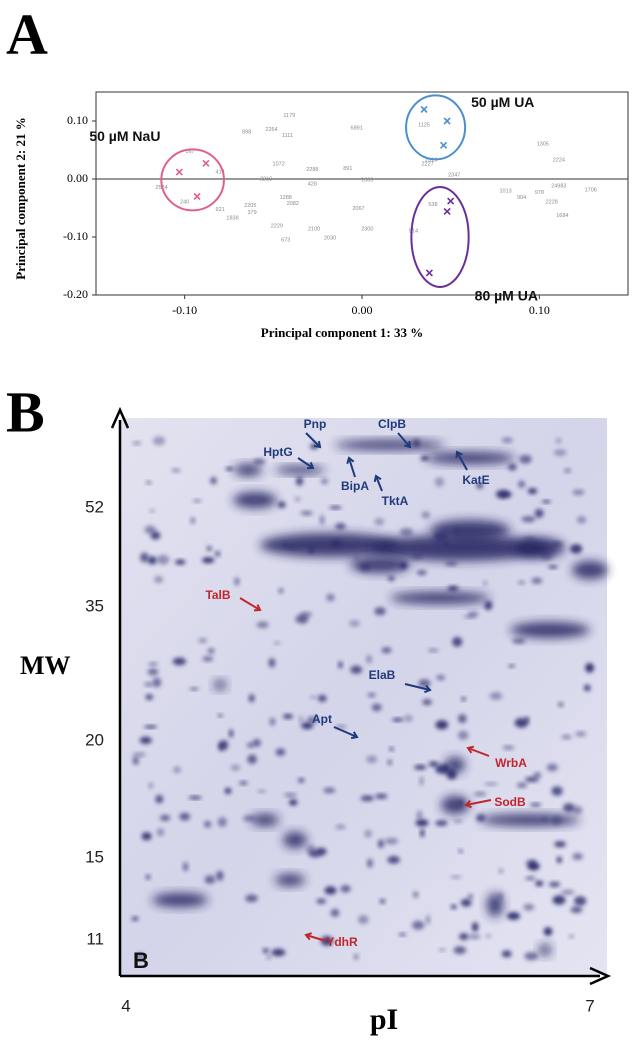 This screenshot has width=635, height=1042. I want to click on spot-label: 2067, so click(358, 209).